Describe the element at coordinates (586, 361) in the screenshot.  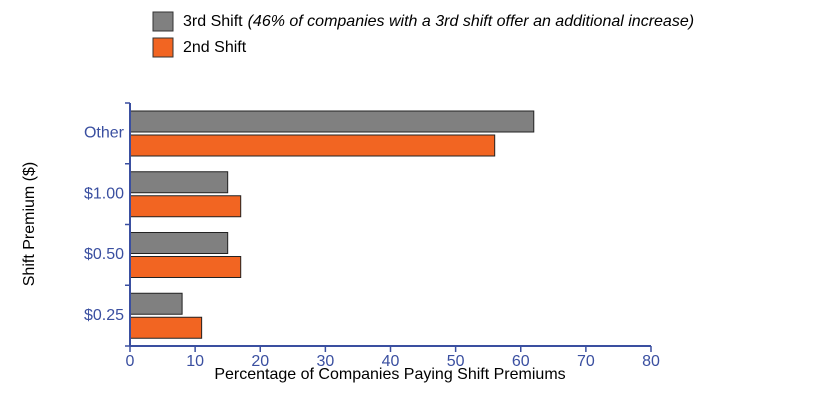
I see `x-tick-label: 70` at that location.